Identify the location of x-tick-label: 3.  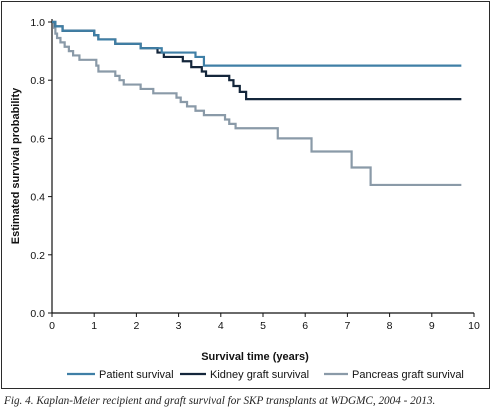
(179, 326).